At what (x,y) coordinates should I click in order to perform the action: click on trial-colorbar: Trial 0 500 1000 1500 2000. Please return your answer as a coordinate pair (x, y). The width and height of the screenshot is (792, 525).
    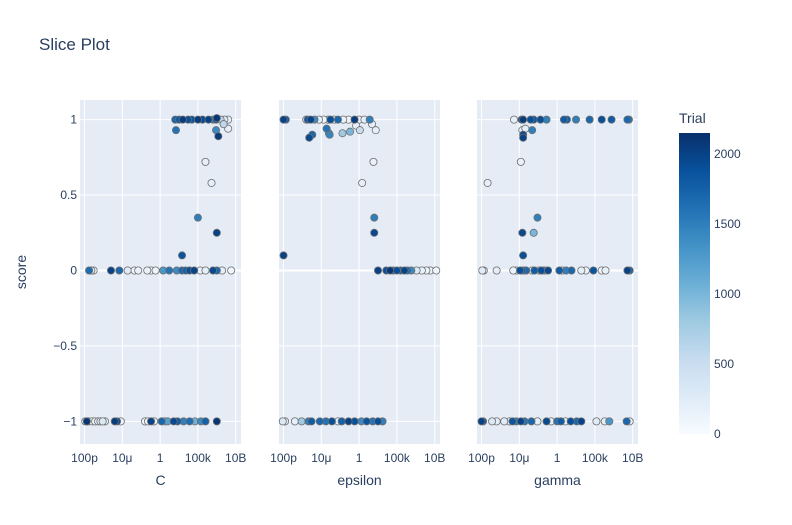
    Looking at the image, I should click on (710, 275).